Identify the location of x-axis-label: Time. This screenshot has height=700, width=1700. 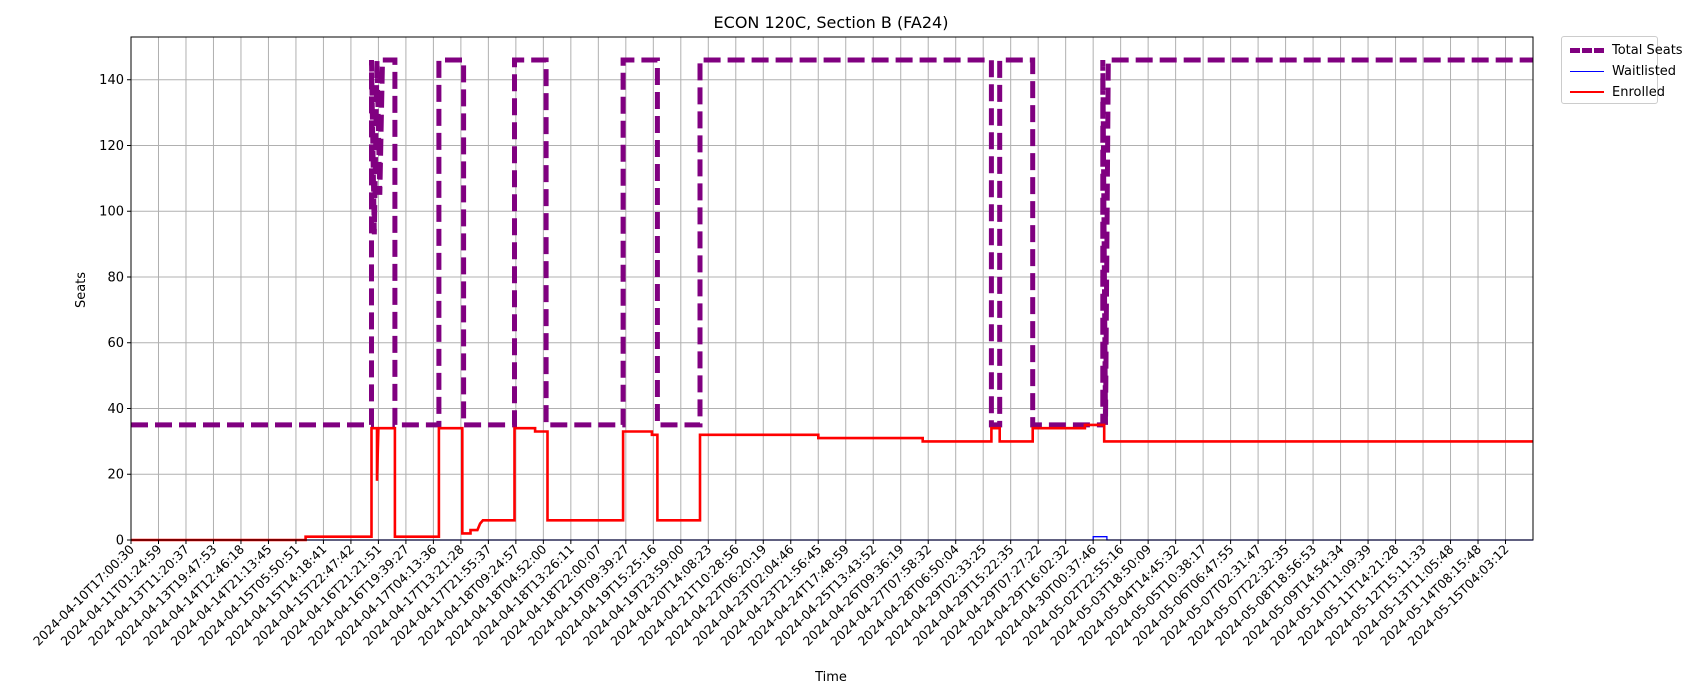
(830, 677).